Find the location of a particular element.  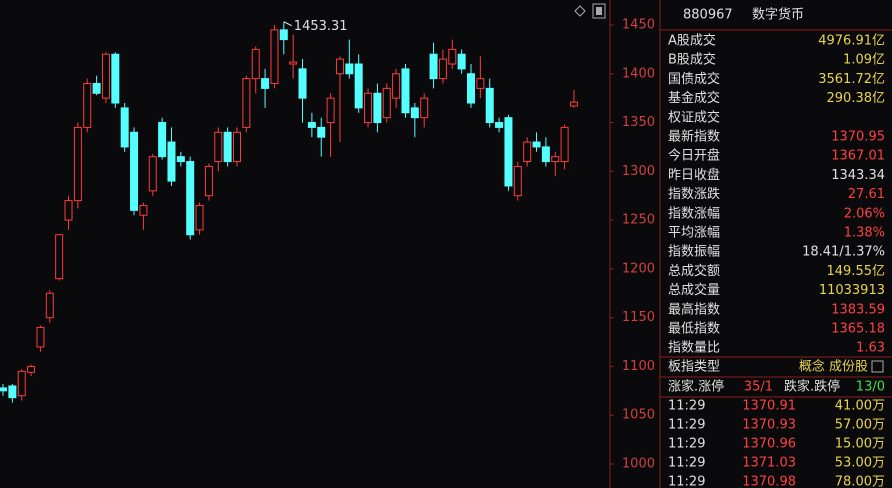

y-tick-label: 1350 is located at coordinates (638, 122).